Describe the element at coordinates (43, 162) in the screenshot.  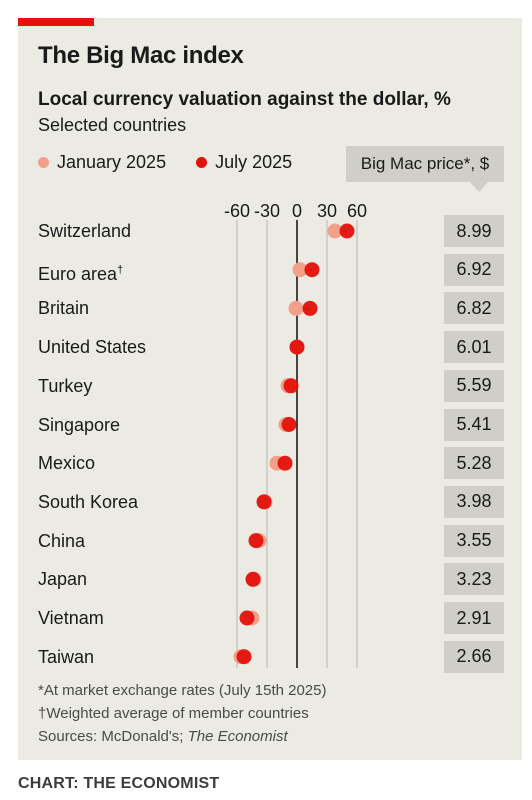
I see `legend-dot-january` at that location.